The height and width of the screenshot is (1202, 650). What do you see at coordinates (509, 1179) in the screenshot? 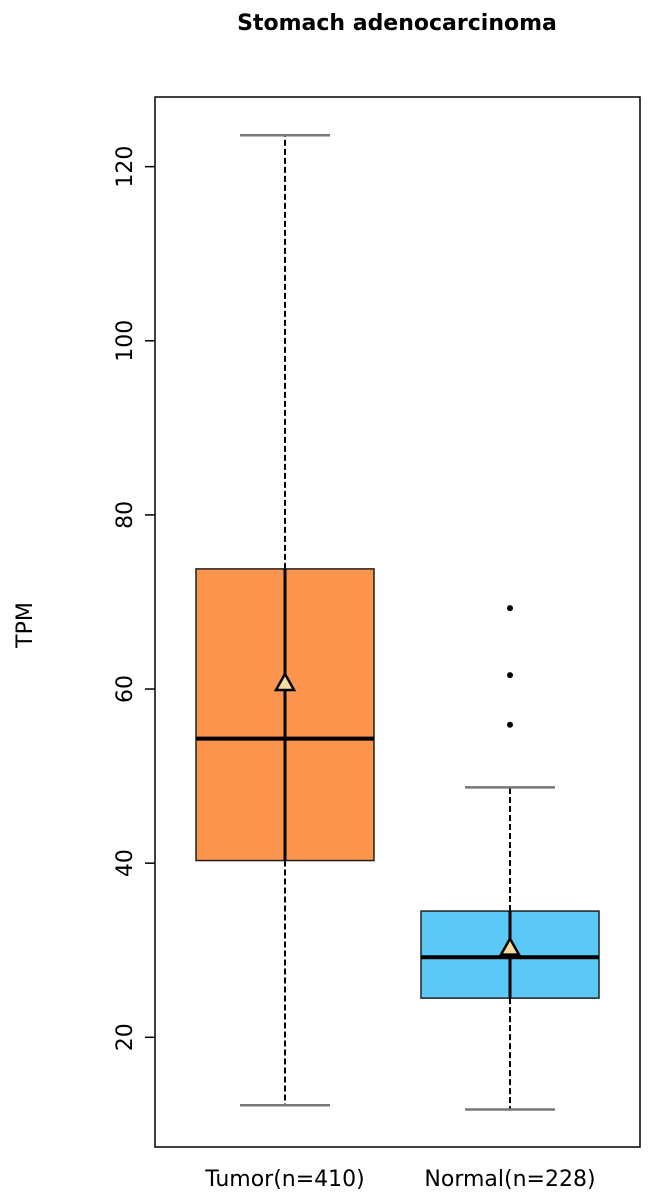
I see `x-tick-label: Normal(n=228)` at bounding box center [509, 1179].